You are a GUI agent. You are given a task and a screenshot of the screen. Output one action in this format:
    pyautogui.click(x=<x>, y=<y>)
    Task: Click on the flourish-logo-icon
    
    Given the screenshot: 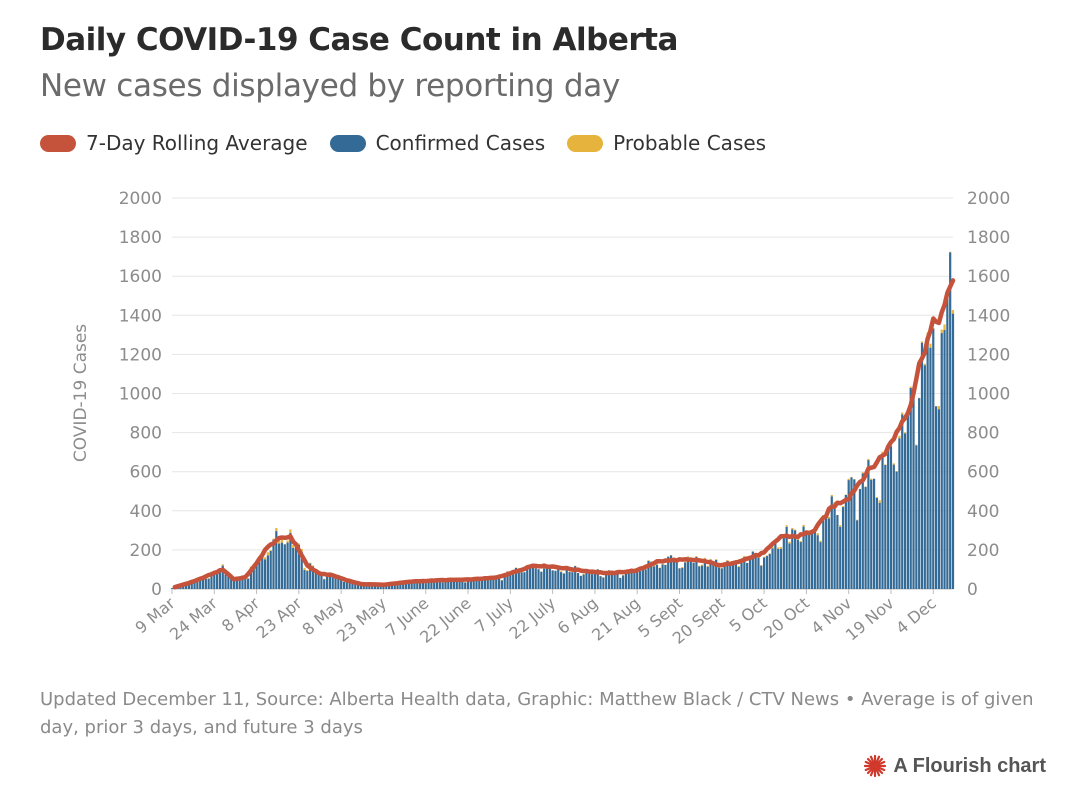 What is the action you would take?
    pyautogui.click(x=875, y=766)
    